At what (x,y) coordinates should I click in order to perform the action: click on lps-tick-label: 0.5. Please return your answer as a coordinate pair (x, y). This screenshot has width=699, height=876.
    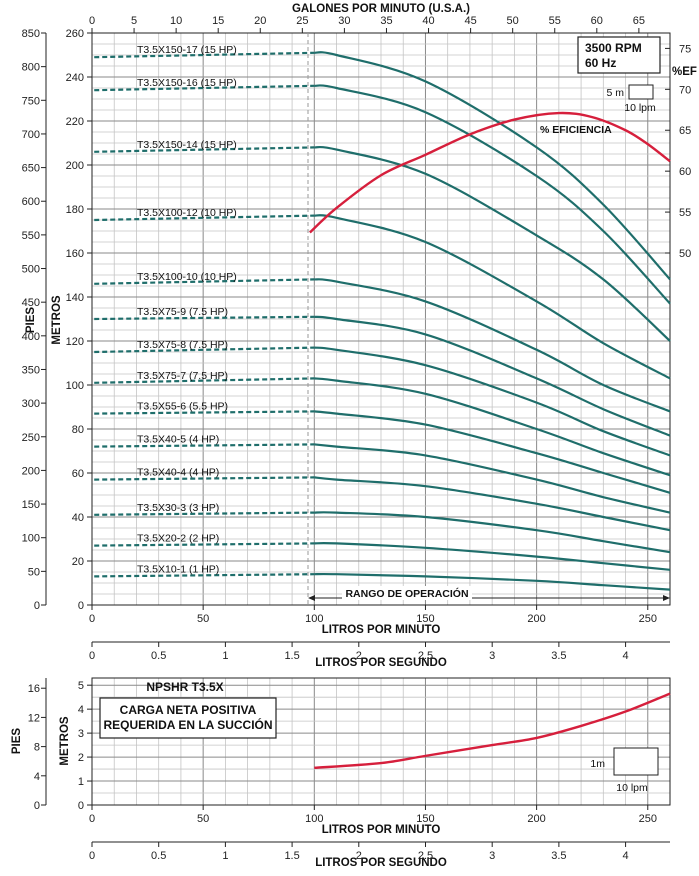
    Looking at the image, I should click on (158, 656).